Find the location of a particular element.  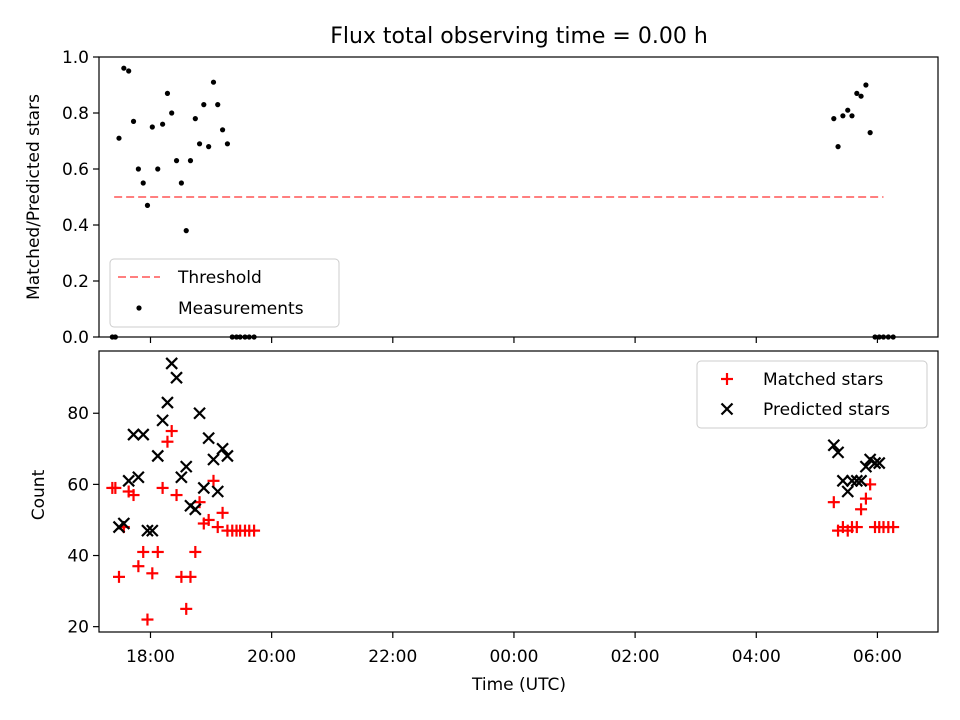

bottom-legend-box is located at coordinates (812, 394).